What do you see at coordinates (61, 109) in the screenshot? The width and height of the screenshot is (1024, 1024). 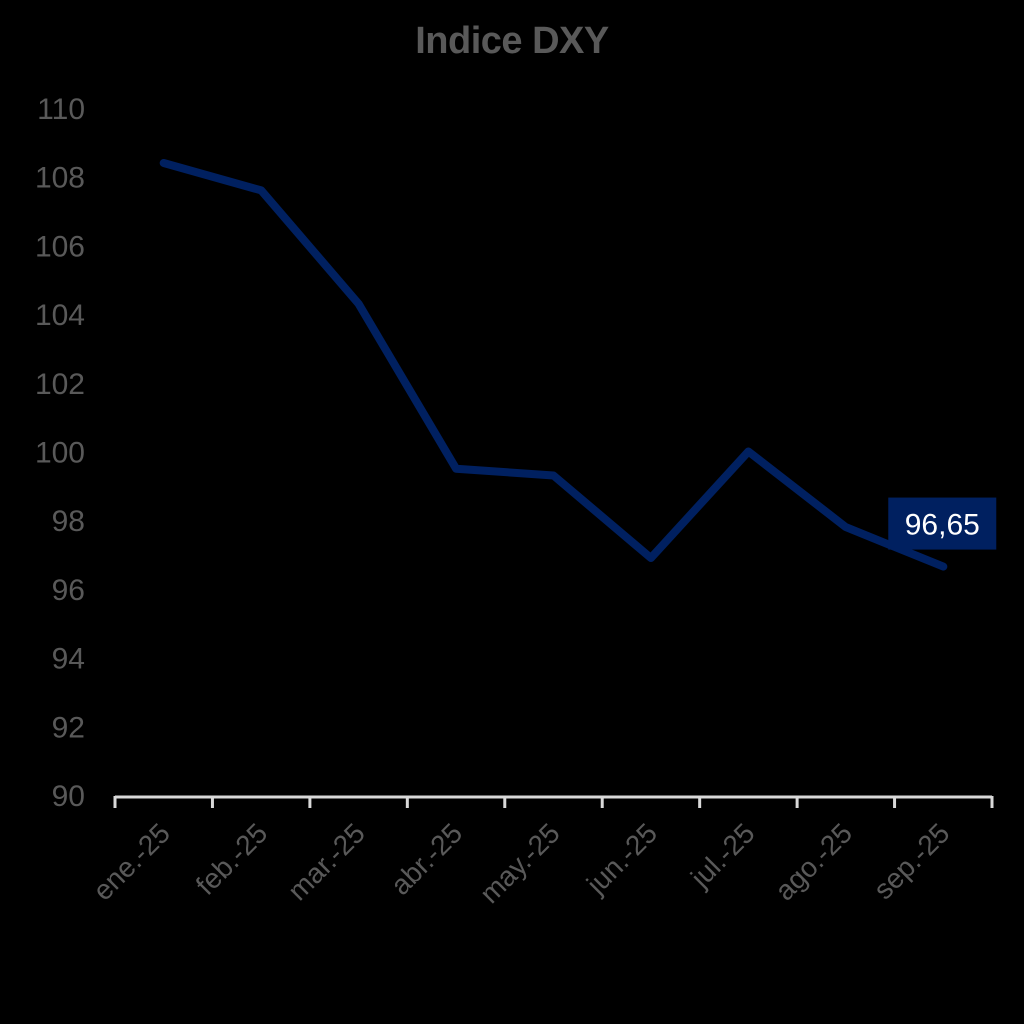 I see `y-tick-label: 110` at bounding box center [61, 109].